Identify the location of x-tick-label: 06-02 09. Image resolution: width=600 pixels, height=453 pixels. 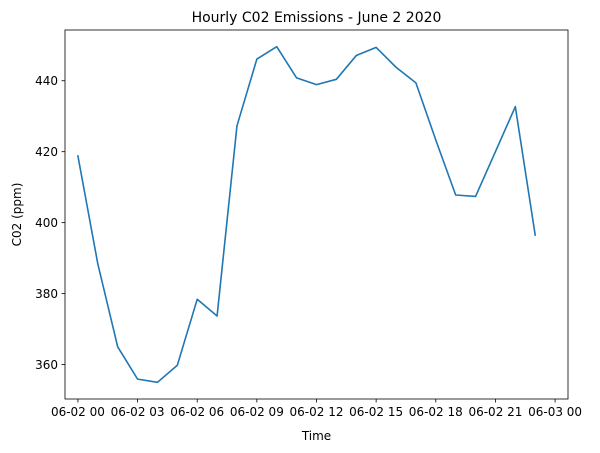
(257, 412).